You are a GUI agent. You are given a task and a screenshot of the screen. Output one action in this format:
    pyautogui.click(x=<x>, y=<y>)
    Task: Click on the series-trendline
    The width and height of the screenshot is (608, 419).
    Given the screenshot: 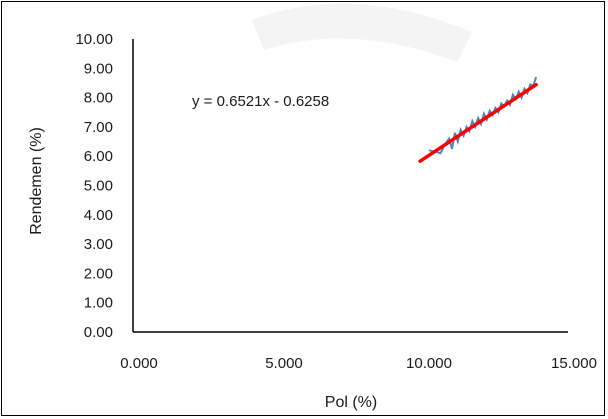 What is the action you would take?
    pyautogui.click(x=478, y=122)
    